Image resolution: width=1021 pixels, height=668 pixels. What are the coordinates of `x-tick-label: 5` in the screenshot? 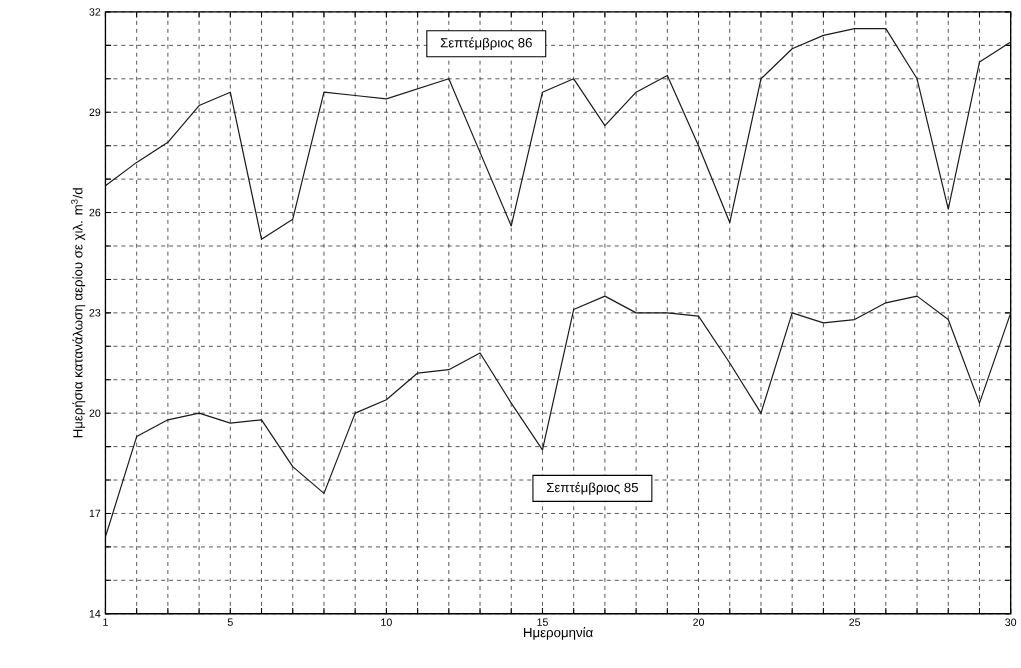 It's located at (230, 622).